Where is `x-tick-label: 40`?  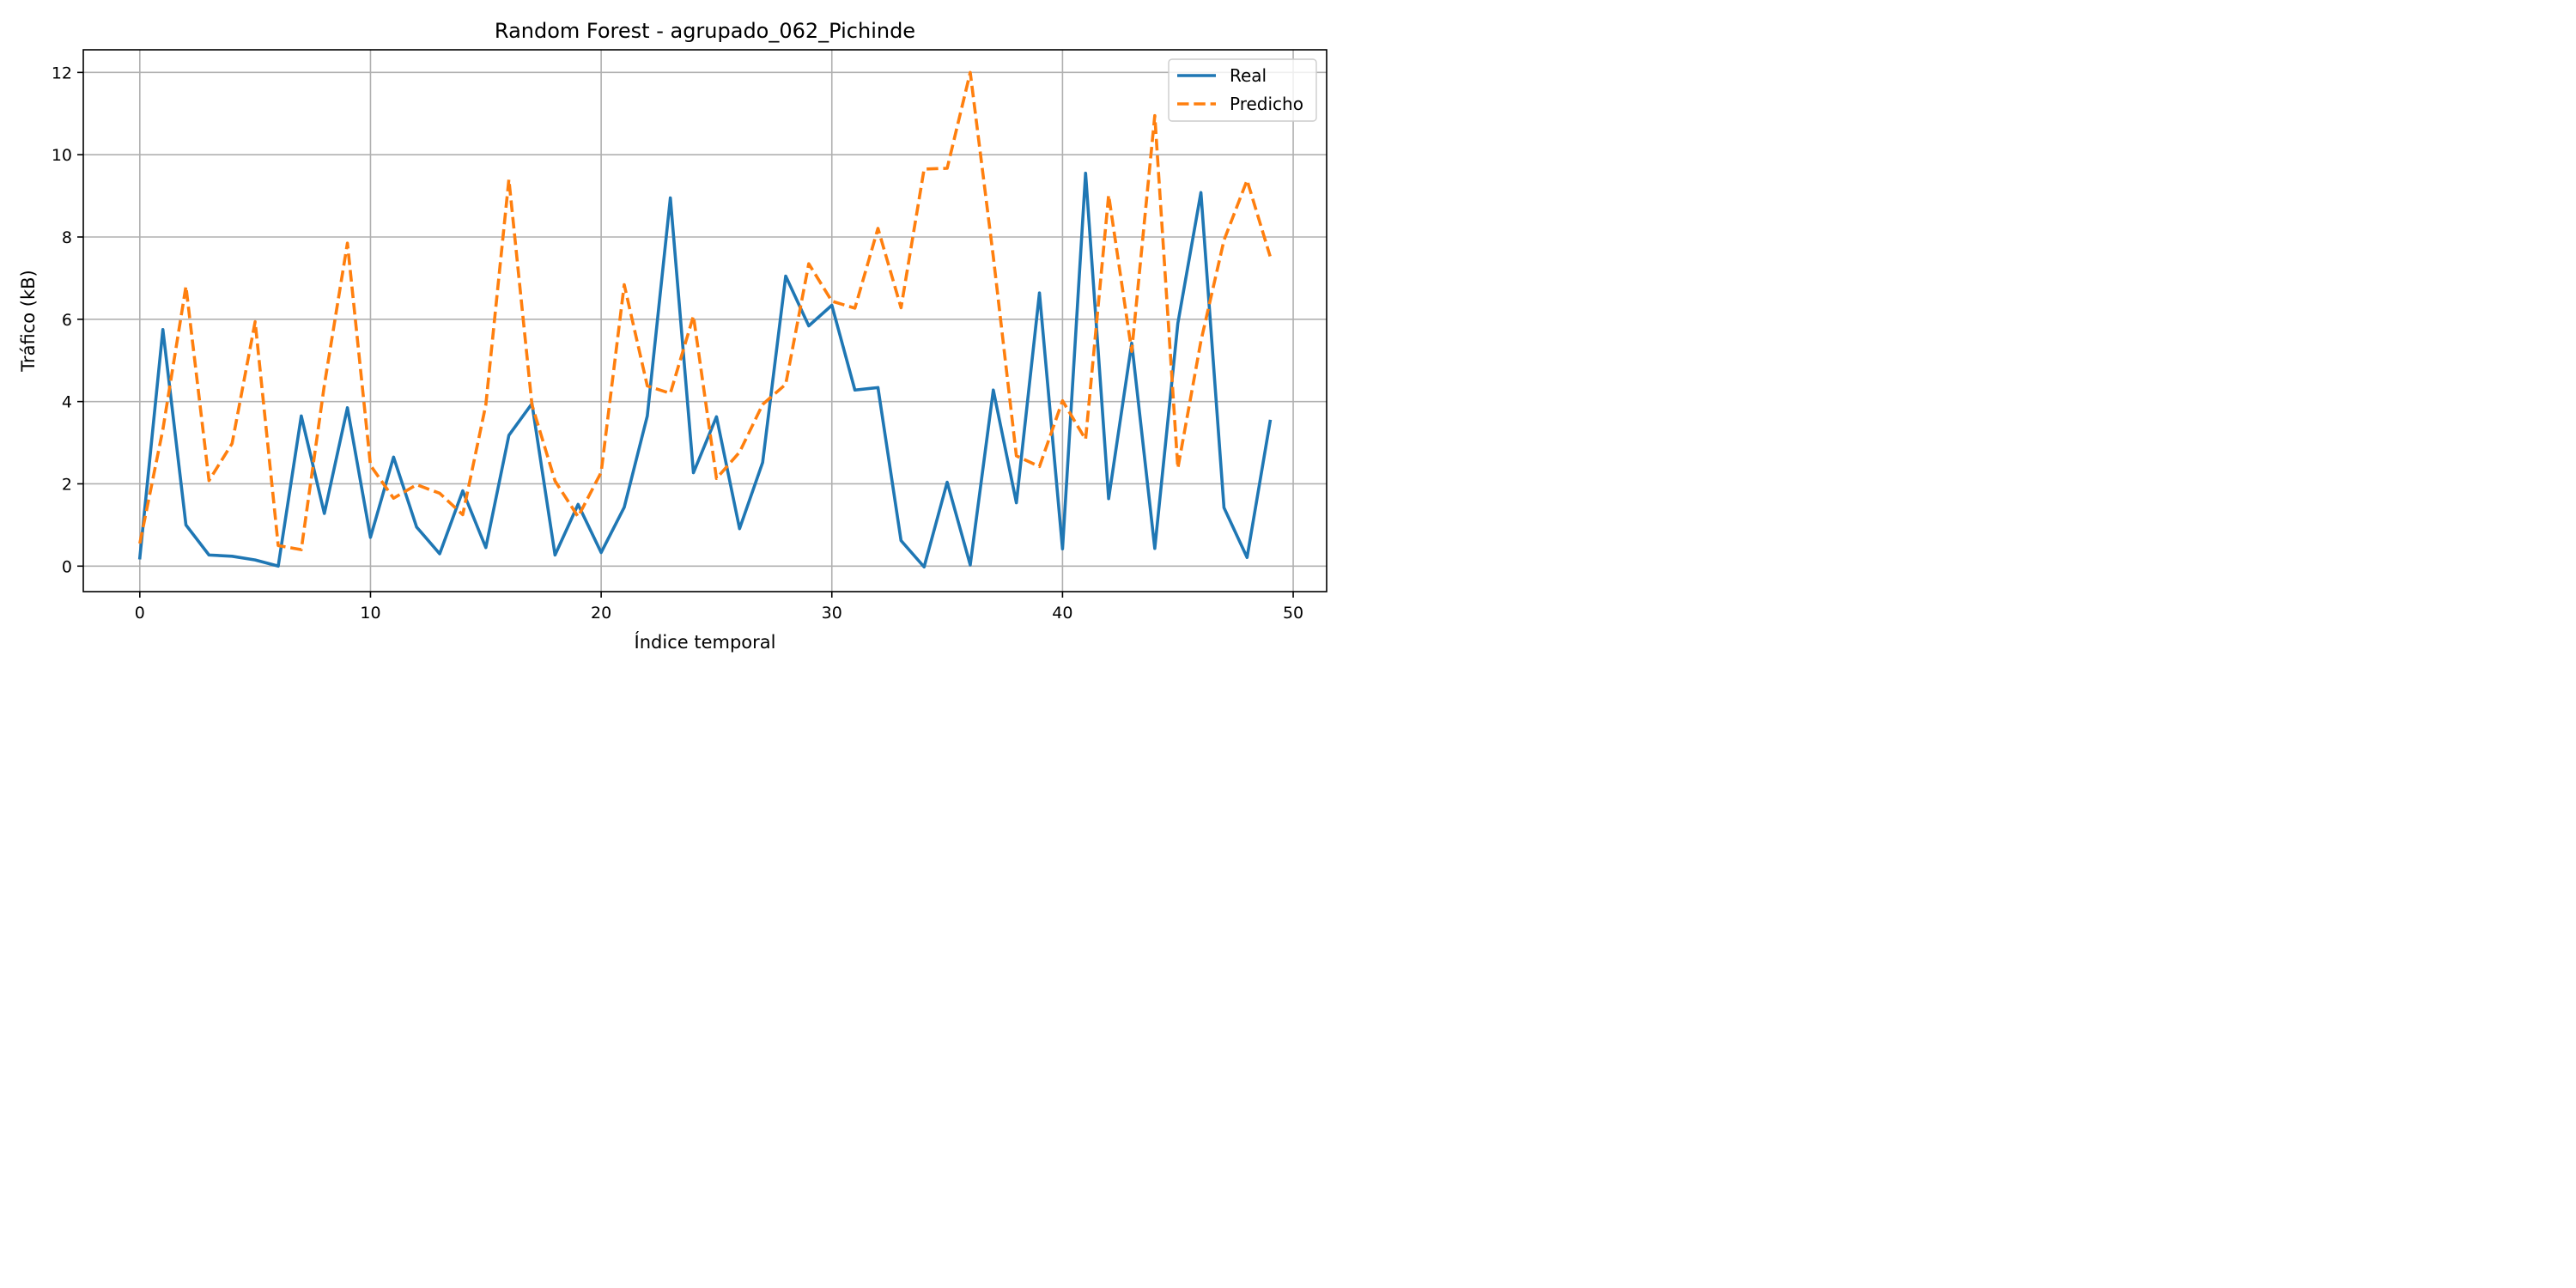
x-tick-label: 40 is located at coordinates (1062, 614).